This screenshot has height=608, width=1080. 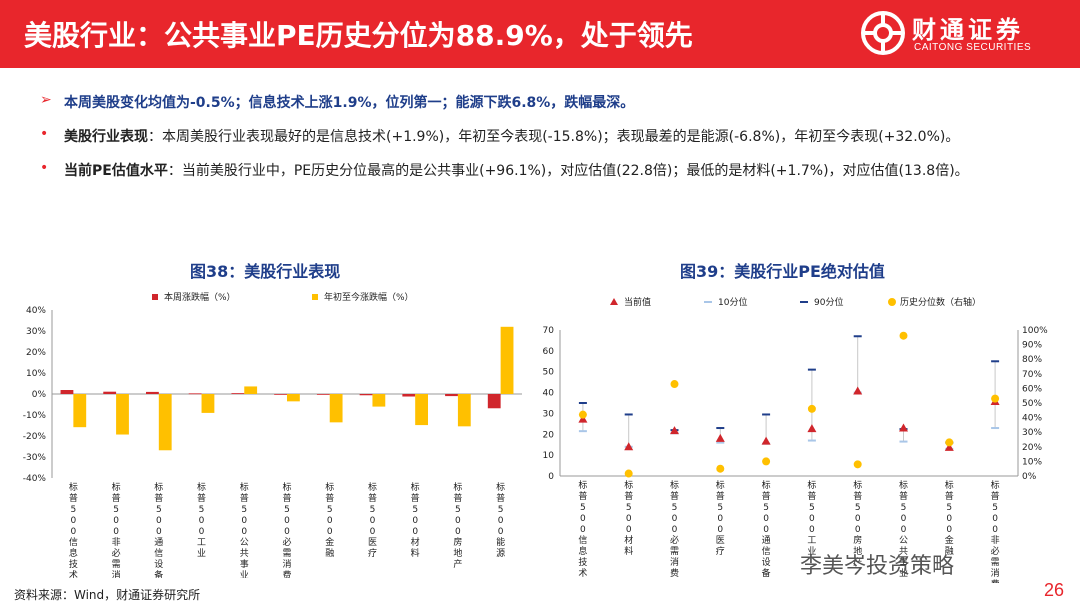 What do you see at coordinates (158, 542) in the screenshot?
I see `tick-label-char: 通` at bounding box center [158, 542].